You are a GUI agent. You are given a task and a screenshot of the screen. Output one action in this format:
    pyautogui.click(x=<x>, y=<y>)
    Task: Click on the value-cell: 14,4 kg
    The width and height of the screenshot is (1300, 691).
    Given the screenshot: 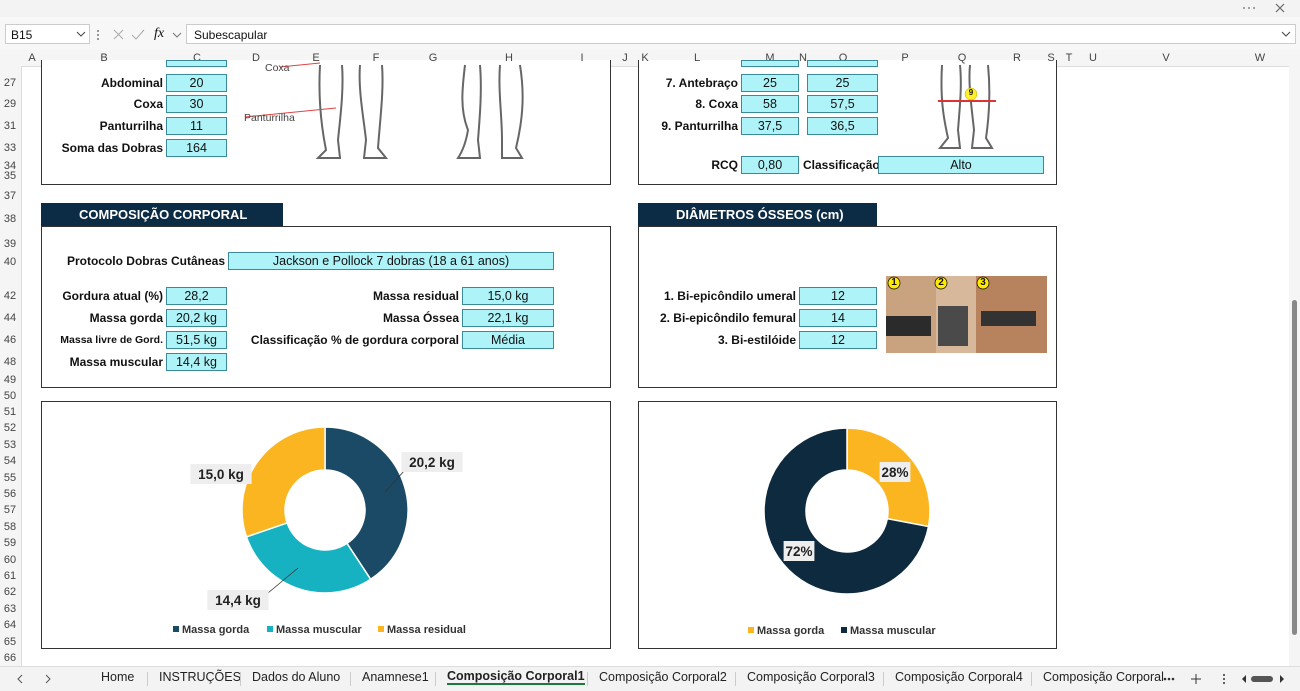 What is the action you would take?
    pyautogui.click(x=196, y=362)
    